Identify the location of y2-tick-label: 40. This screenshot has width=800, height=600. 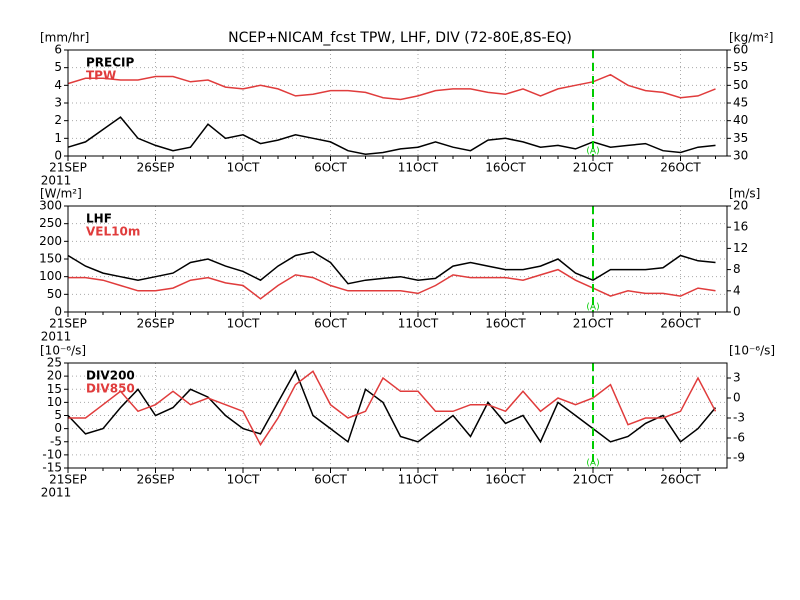
(740, 120).